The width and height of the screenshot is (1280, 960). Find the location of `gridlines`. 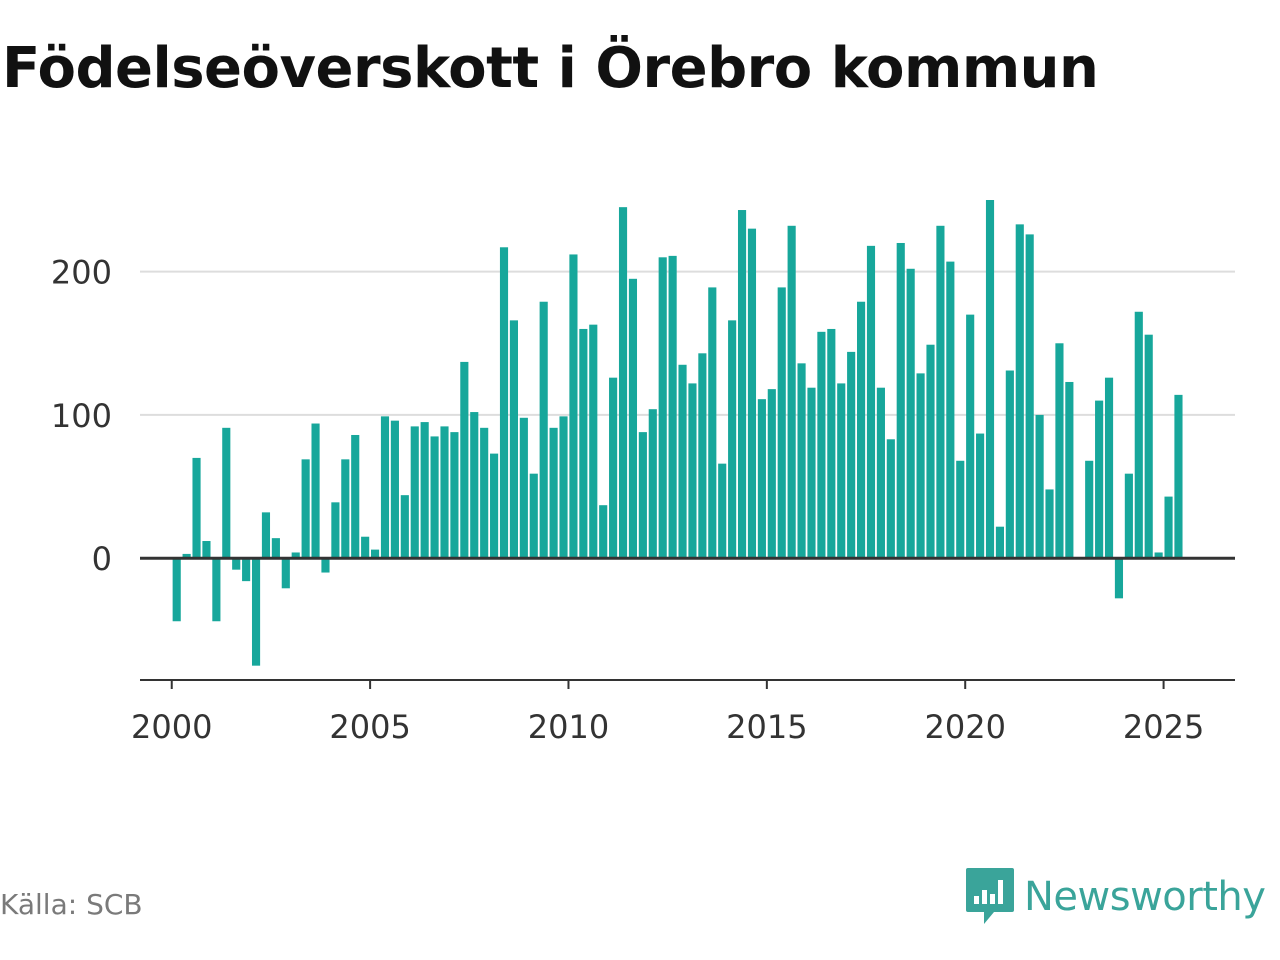

gridlines is located at coordinates (687, 343).